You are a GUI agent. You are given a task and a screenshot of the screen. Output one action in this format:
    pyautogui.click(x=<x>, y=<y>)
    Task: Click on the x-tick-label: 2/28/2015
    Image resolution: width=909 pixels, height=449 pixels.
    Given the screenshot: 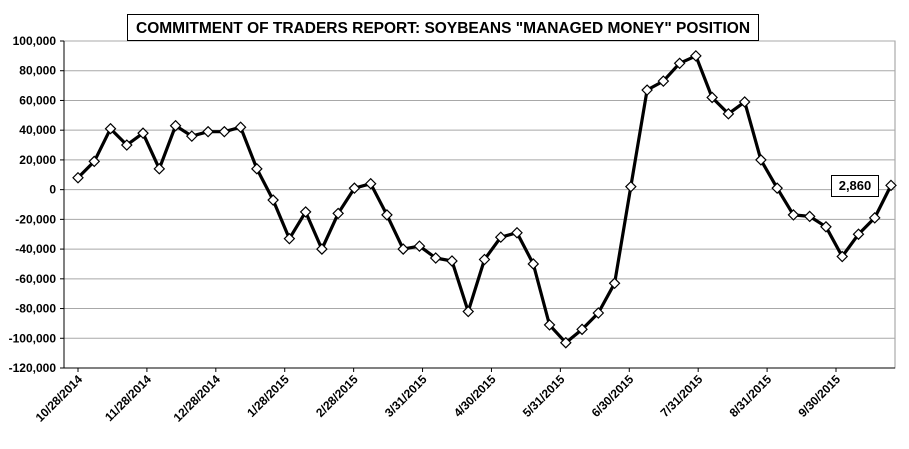 What is the action you would take?
    pyautogui.click(x=337, y=396)
    